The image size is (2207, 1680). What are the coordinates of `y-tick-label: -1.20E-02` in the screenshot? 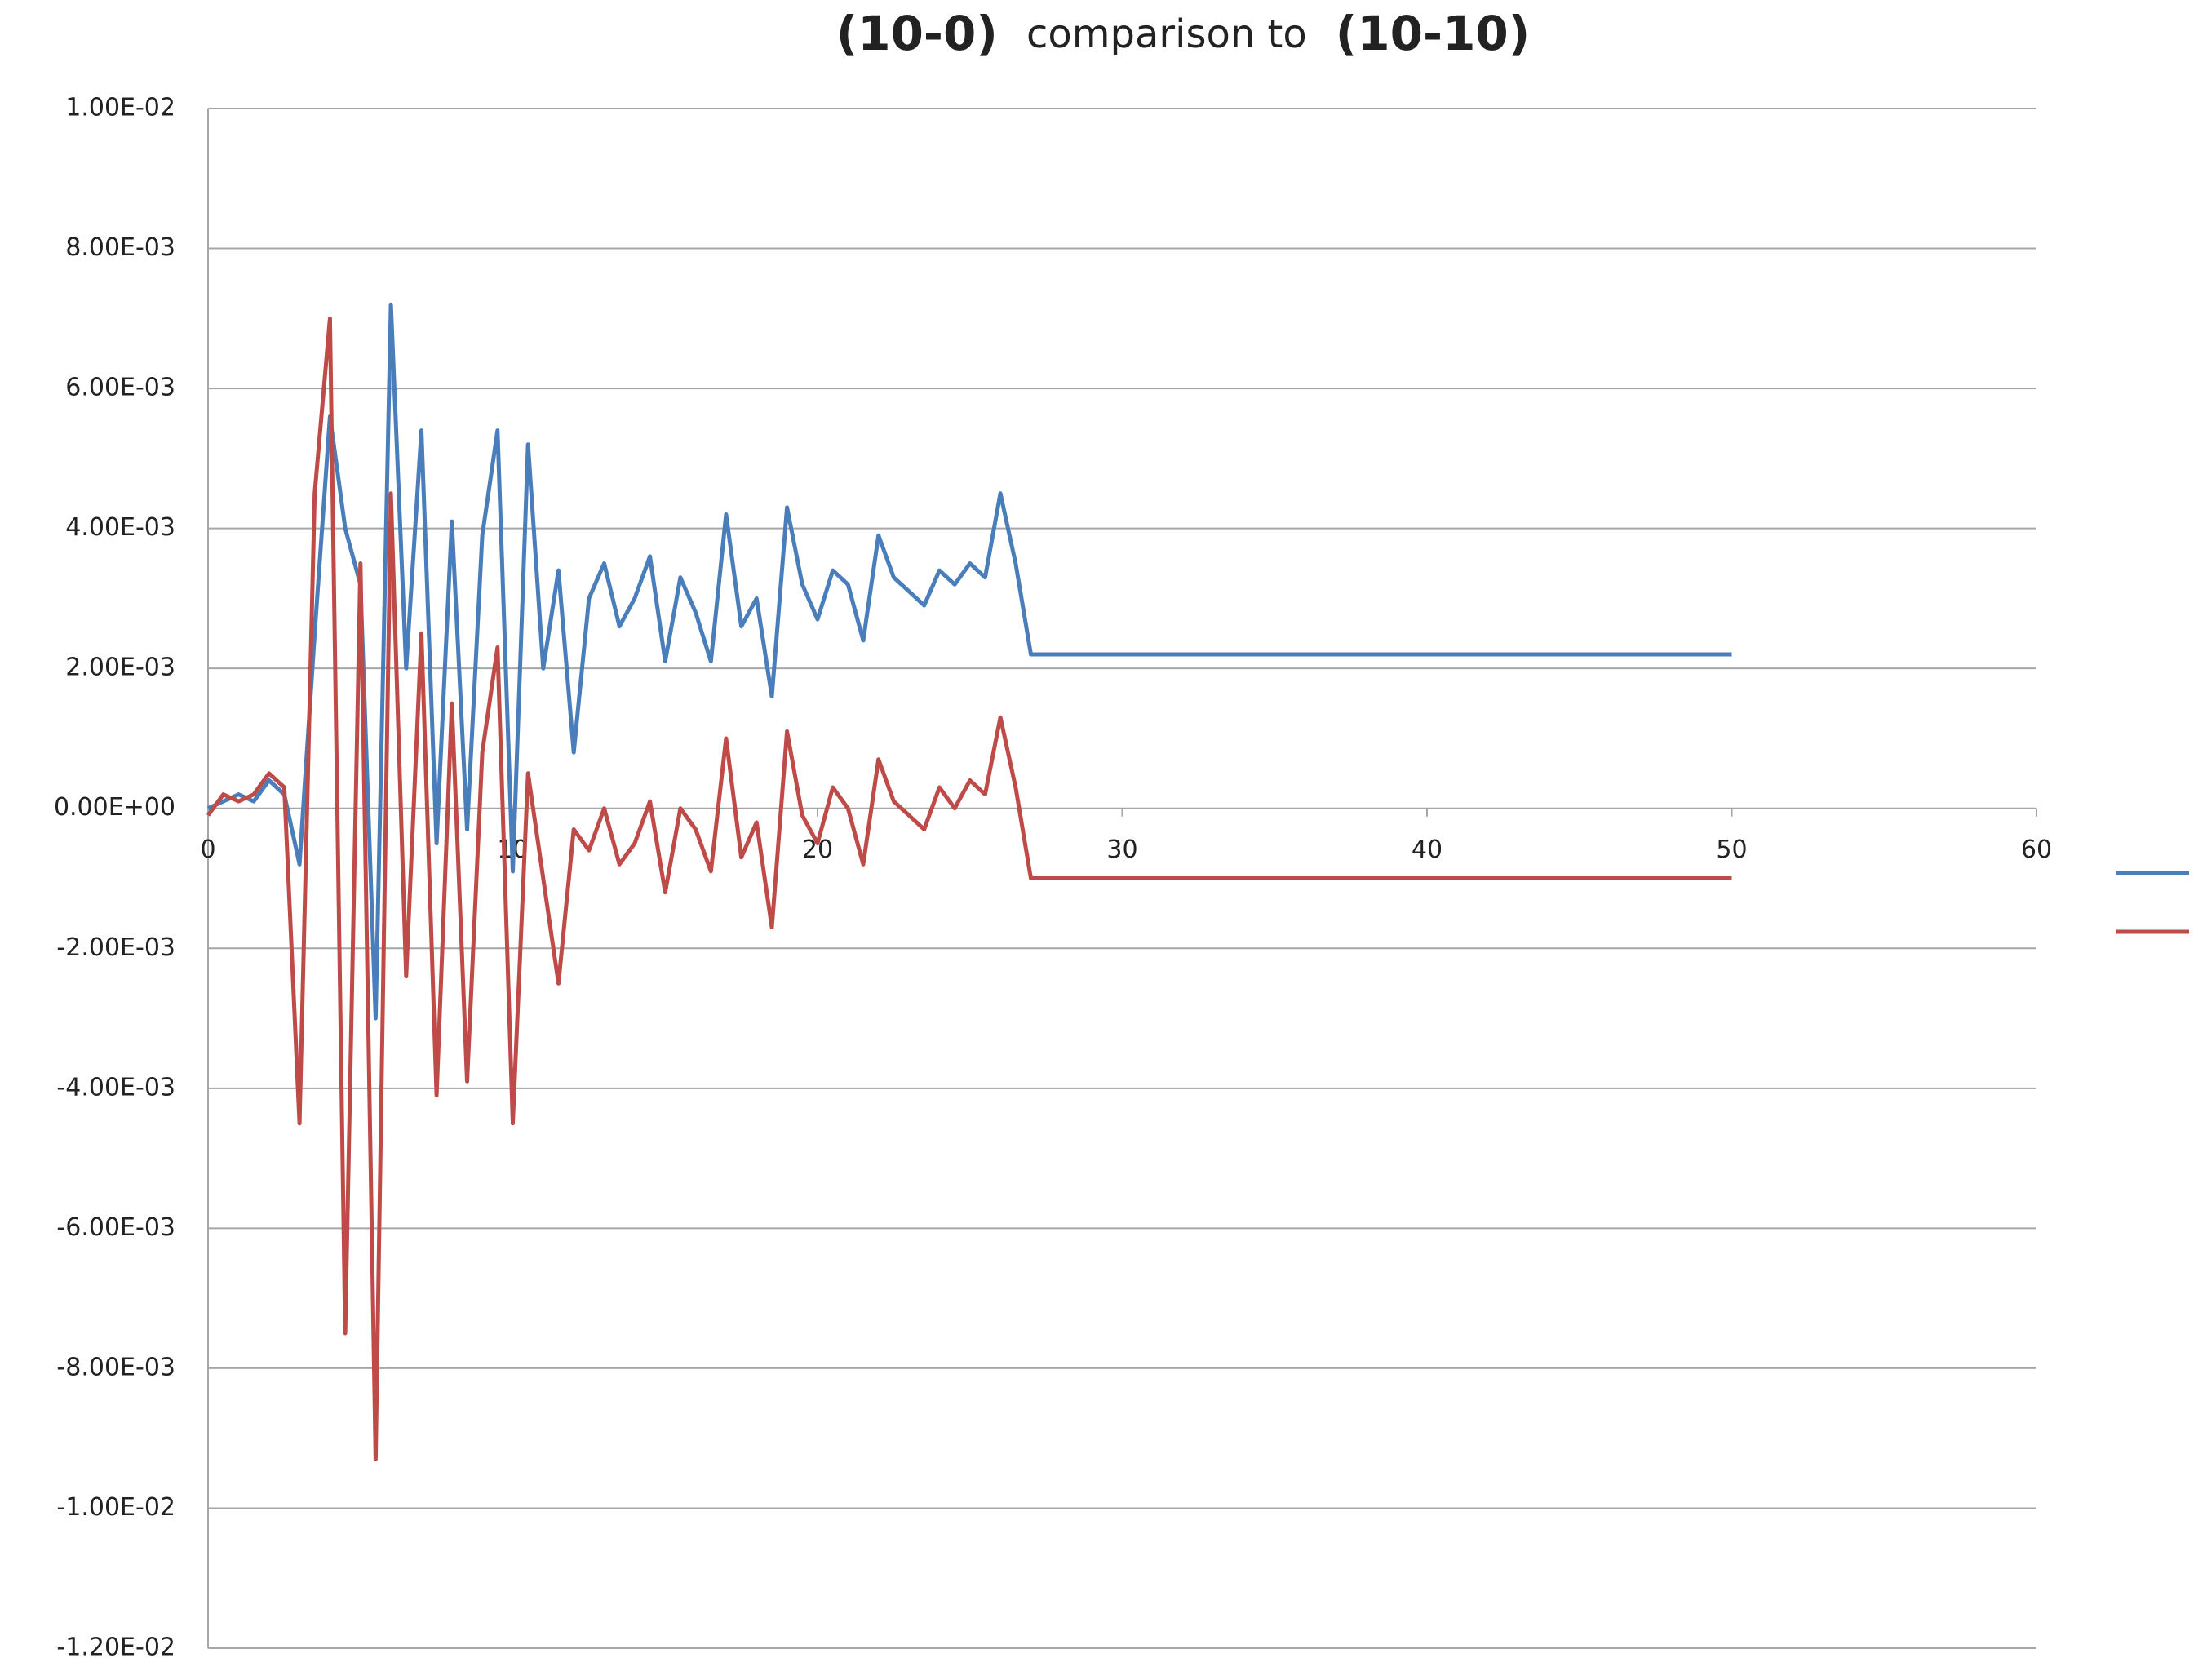 It's located at (115, 1647).